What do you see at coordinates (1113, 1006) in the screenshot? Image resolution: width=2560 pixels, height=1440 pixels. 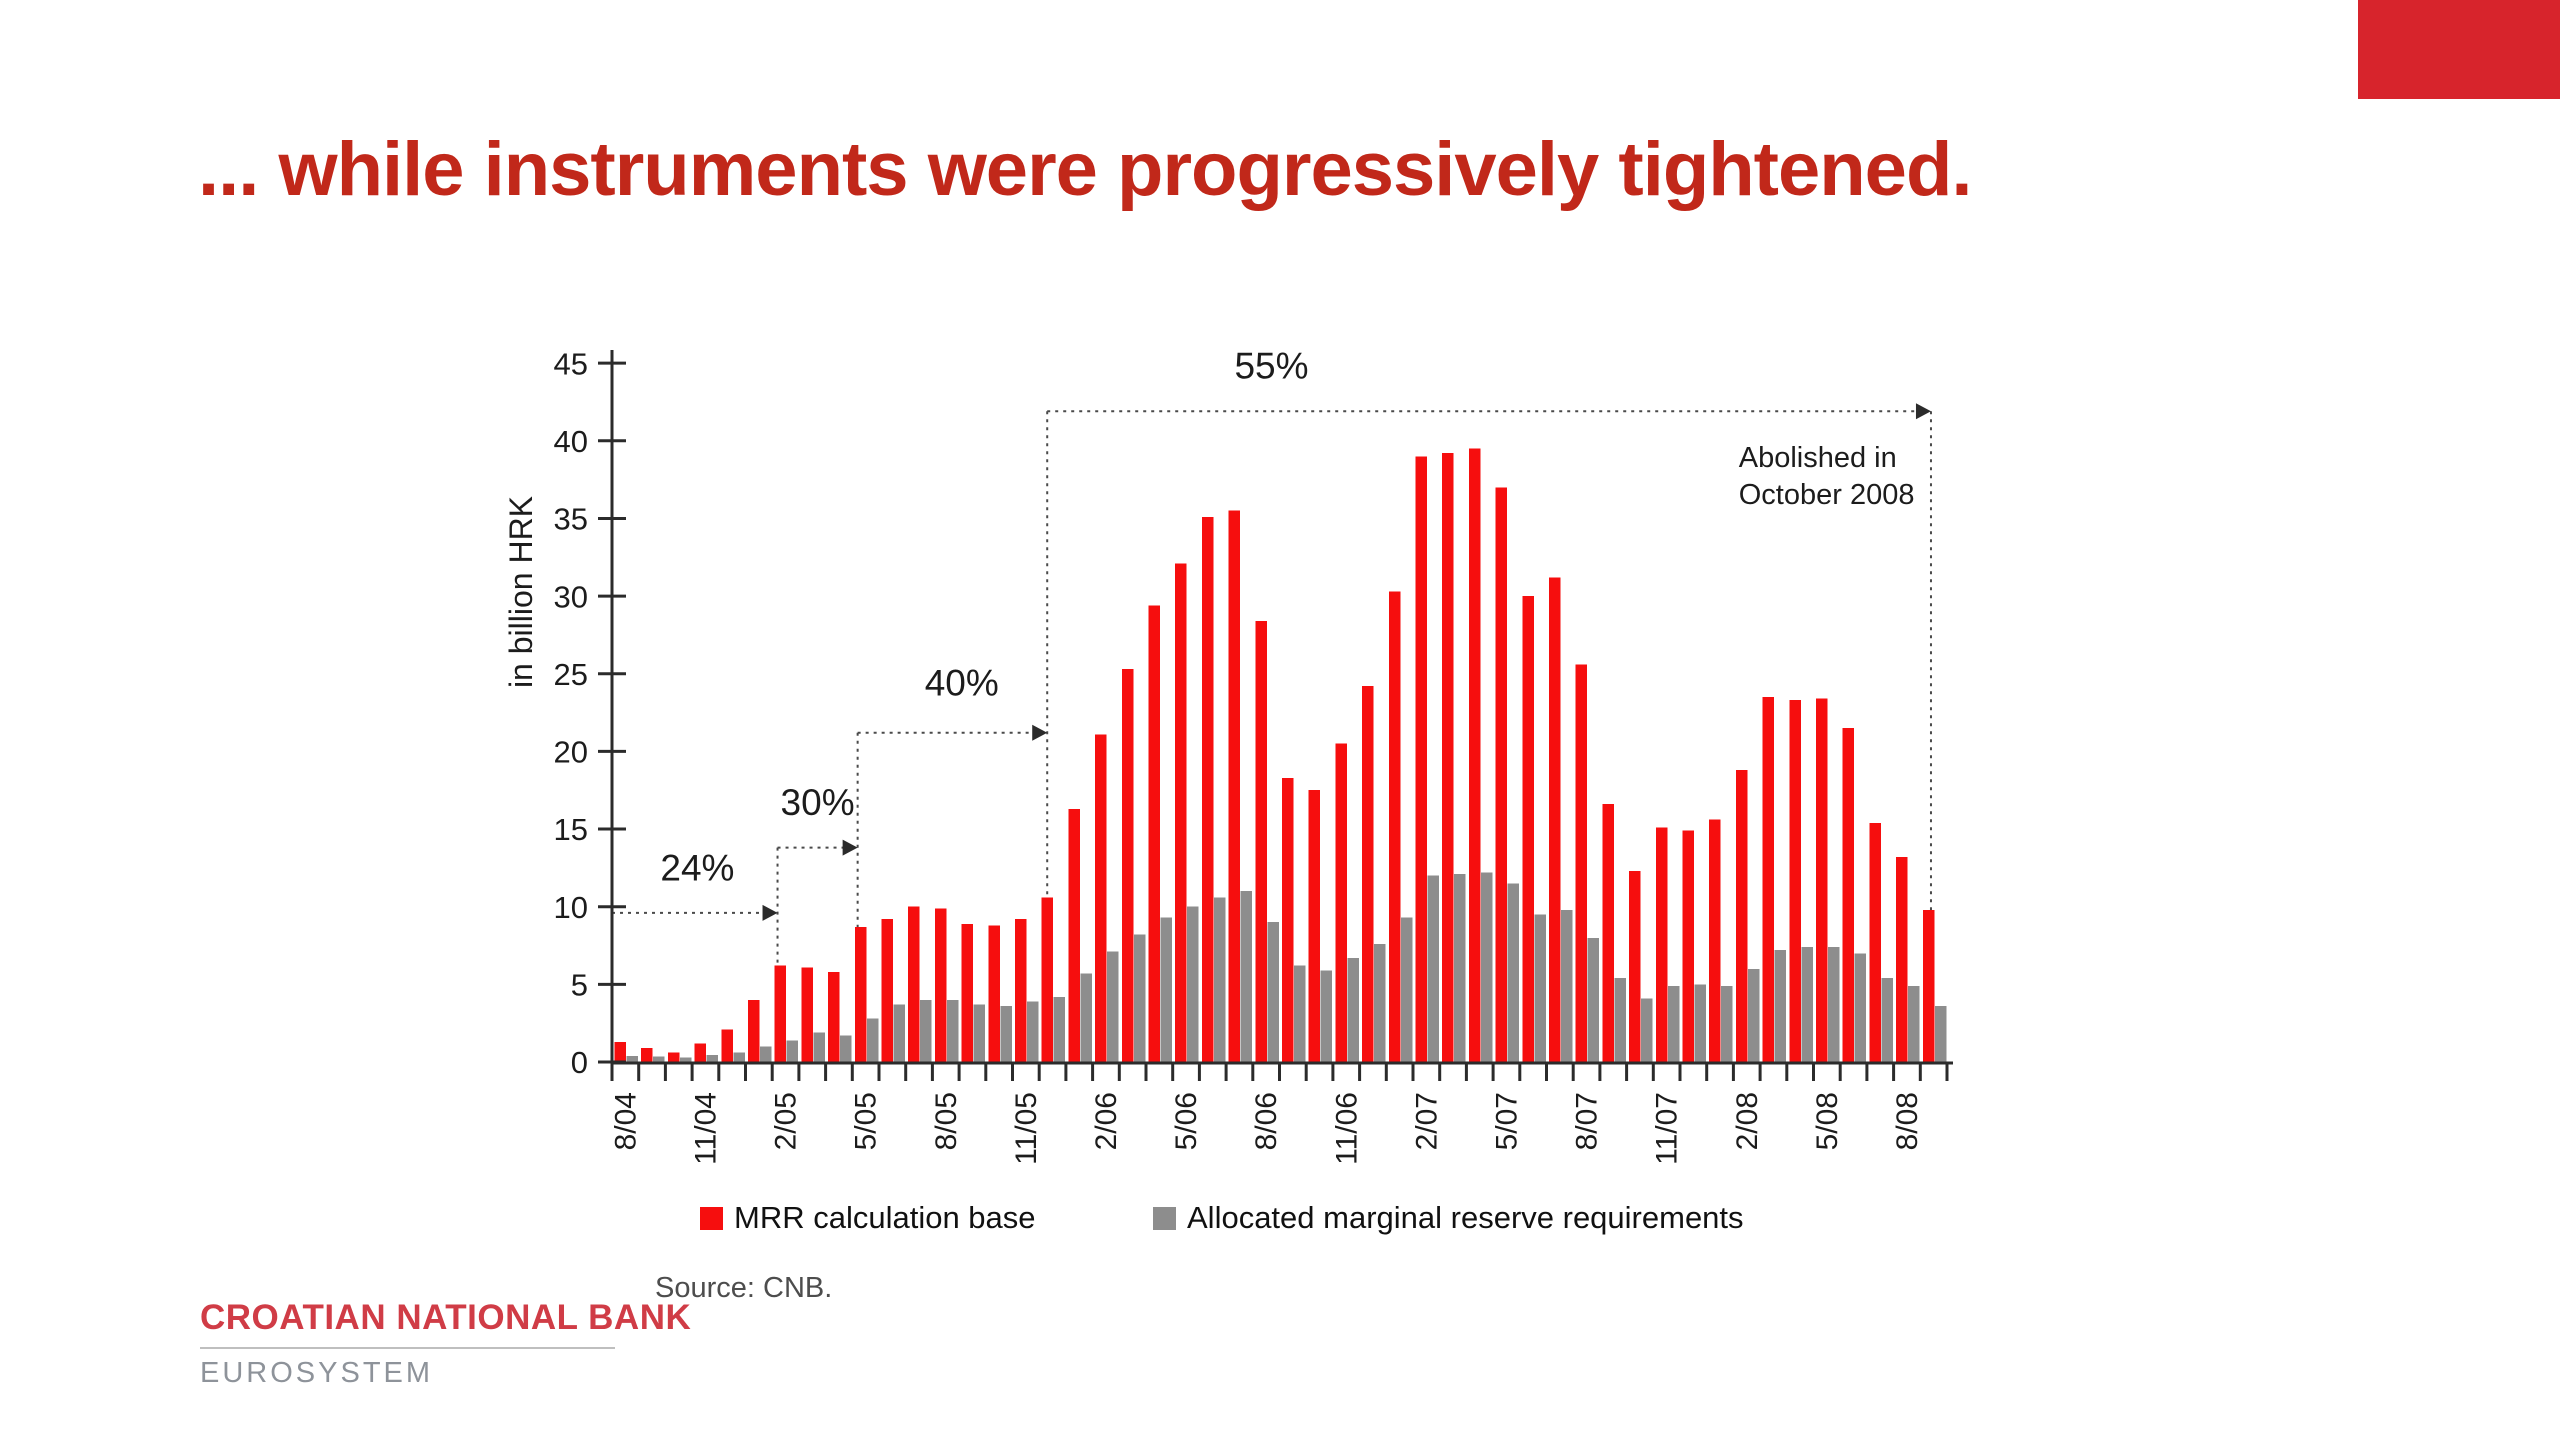 I see `bar-gray-2/06` at bounding box center [1113, 1006].